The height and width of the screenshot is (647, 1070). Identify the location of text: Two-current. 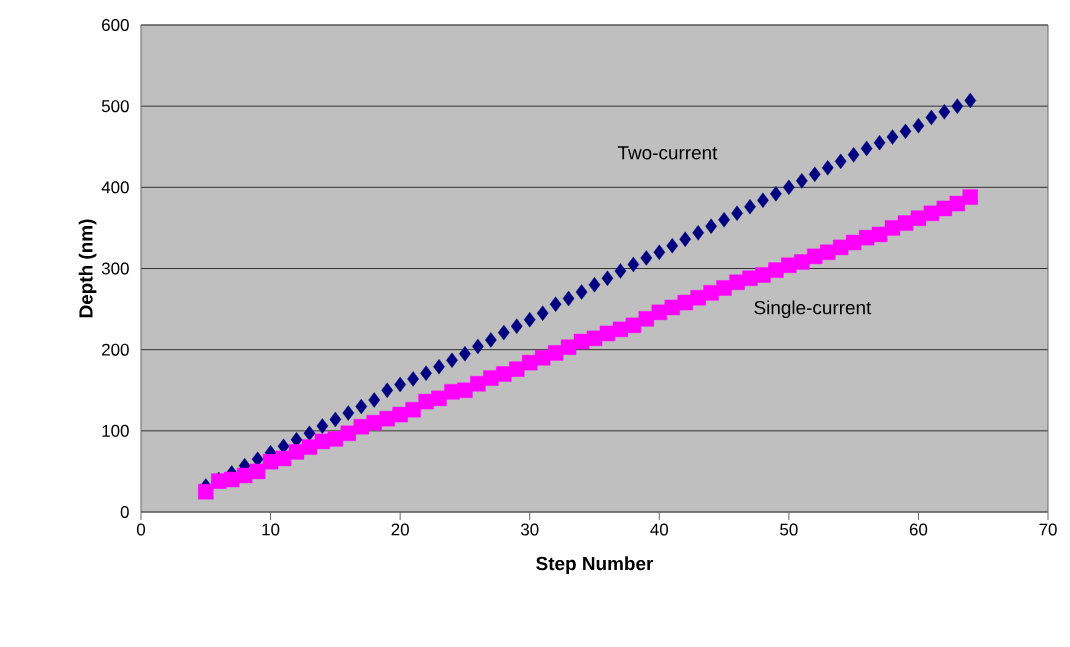
(667, 153).